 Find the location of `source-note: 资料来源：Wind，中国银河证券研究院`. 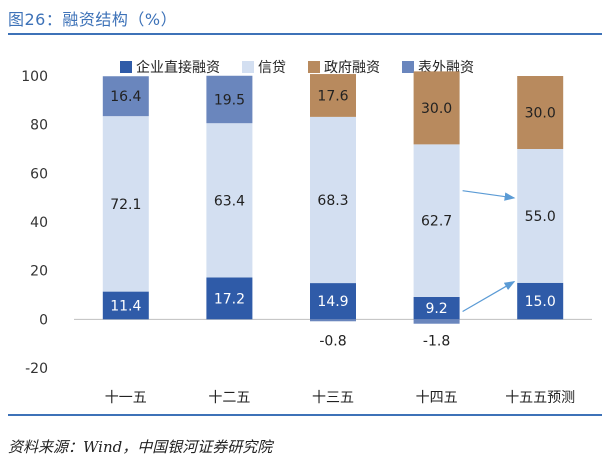

source-note: 资料来源：Wind，中国银河证券研究院 is located at coordinates (140, 447).